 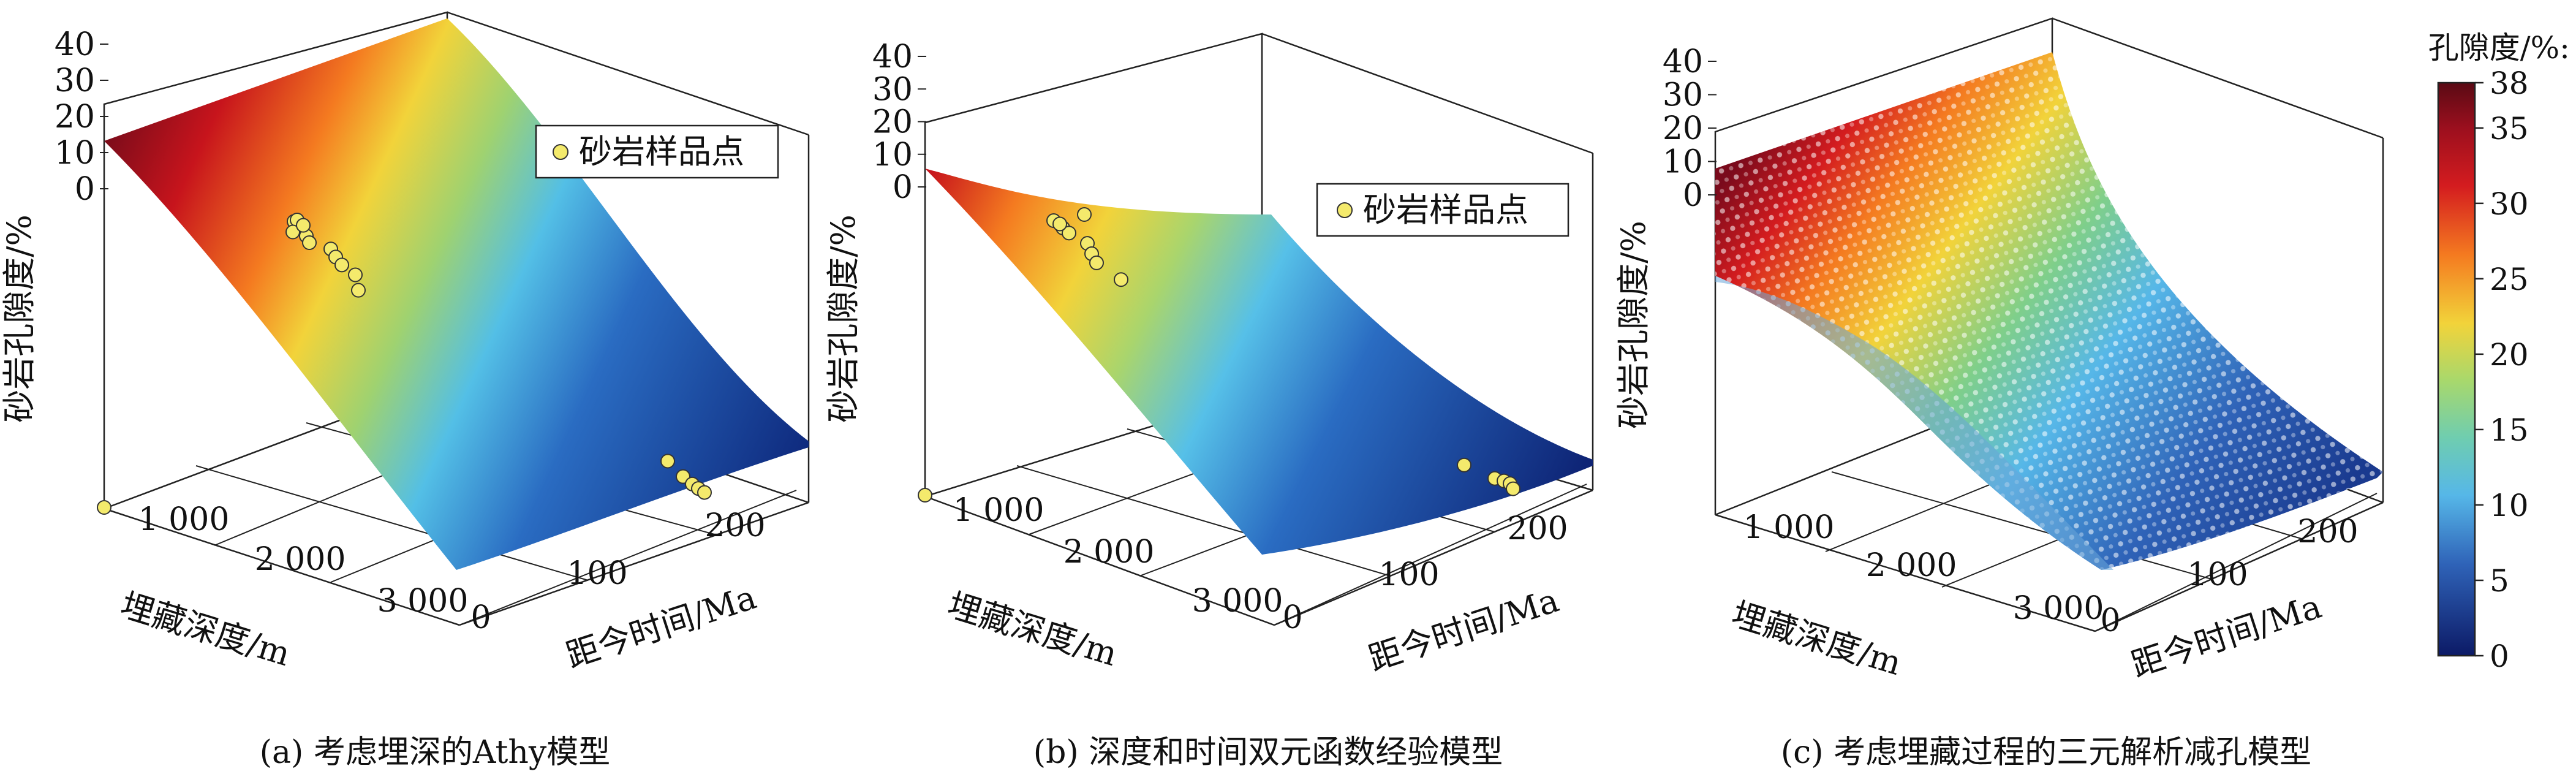 I want to click on panel-a-sample-points, so click(x=404, y=364).